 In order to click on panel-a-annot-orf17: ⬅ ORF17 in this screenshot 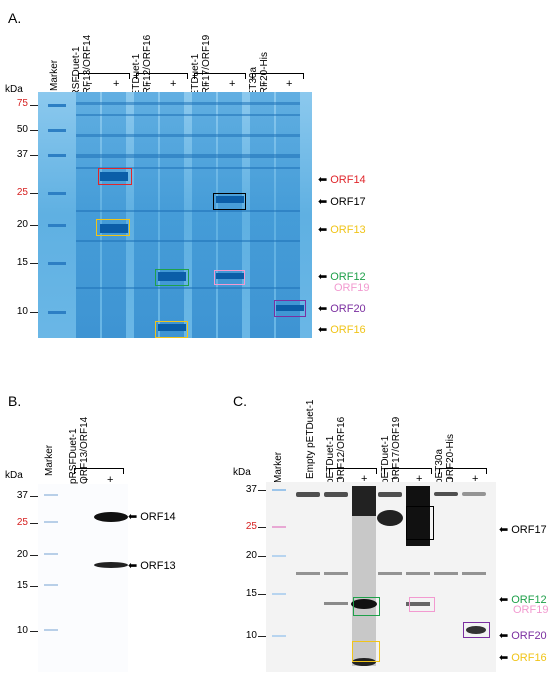, I will do `click(342, 202)`.